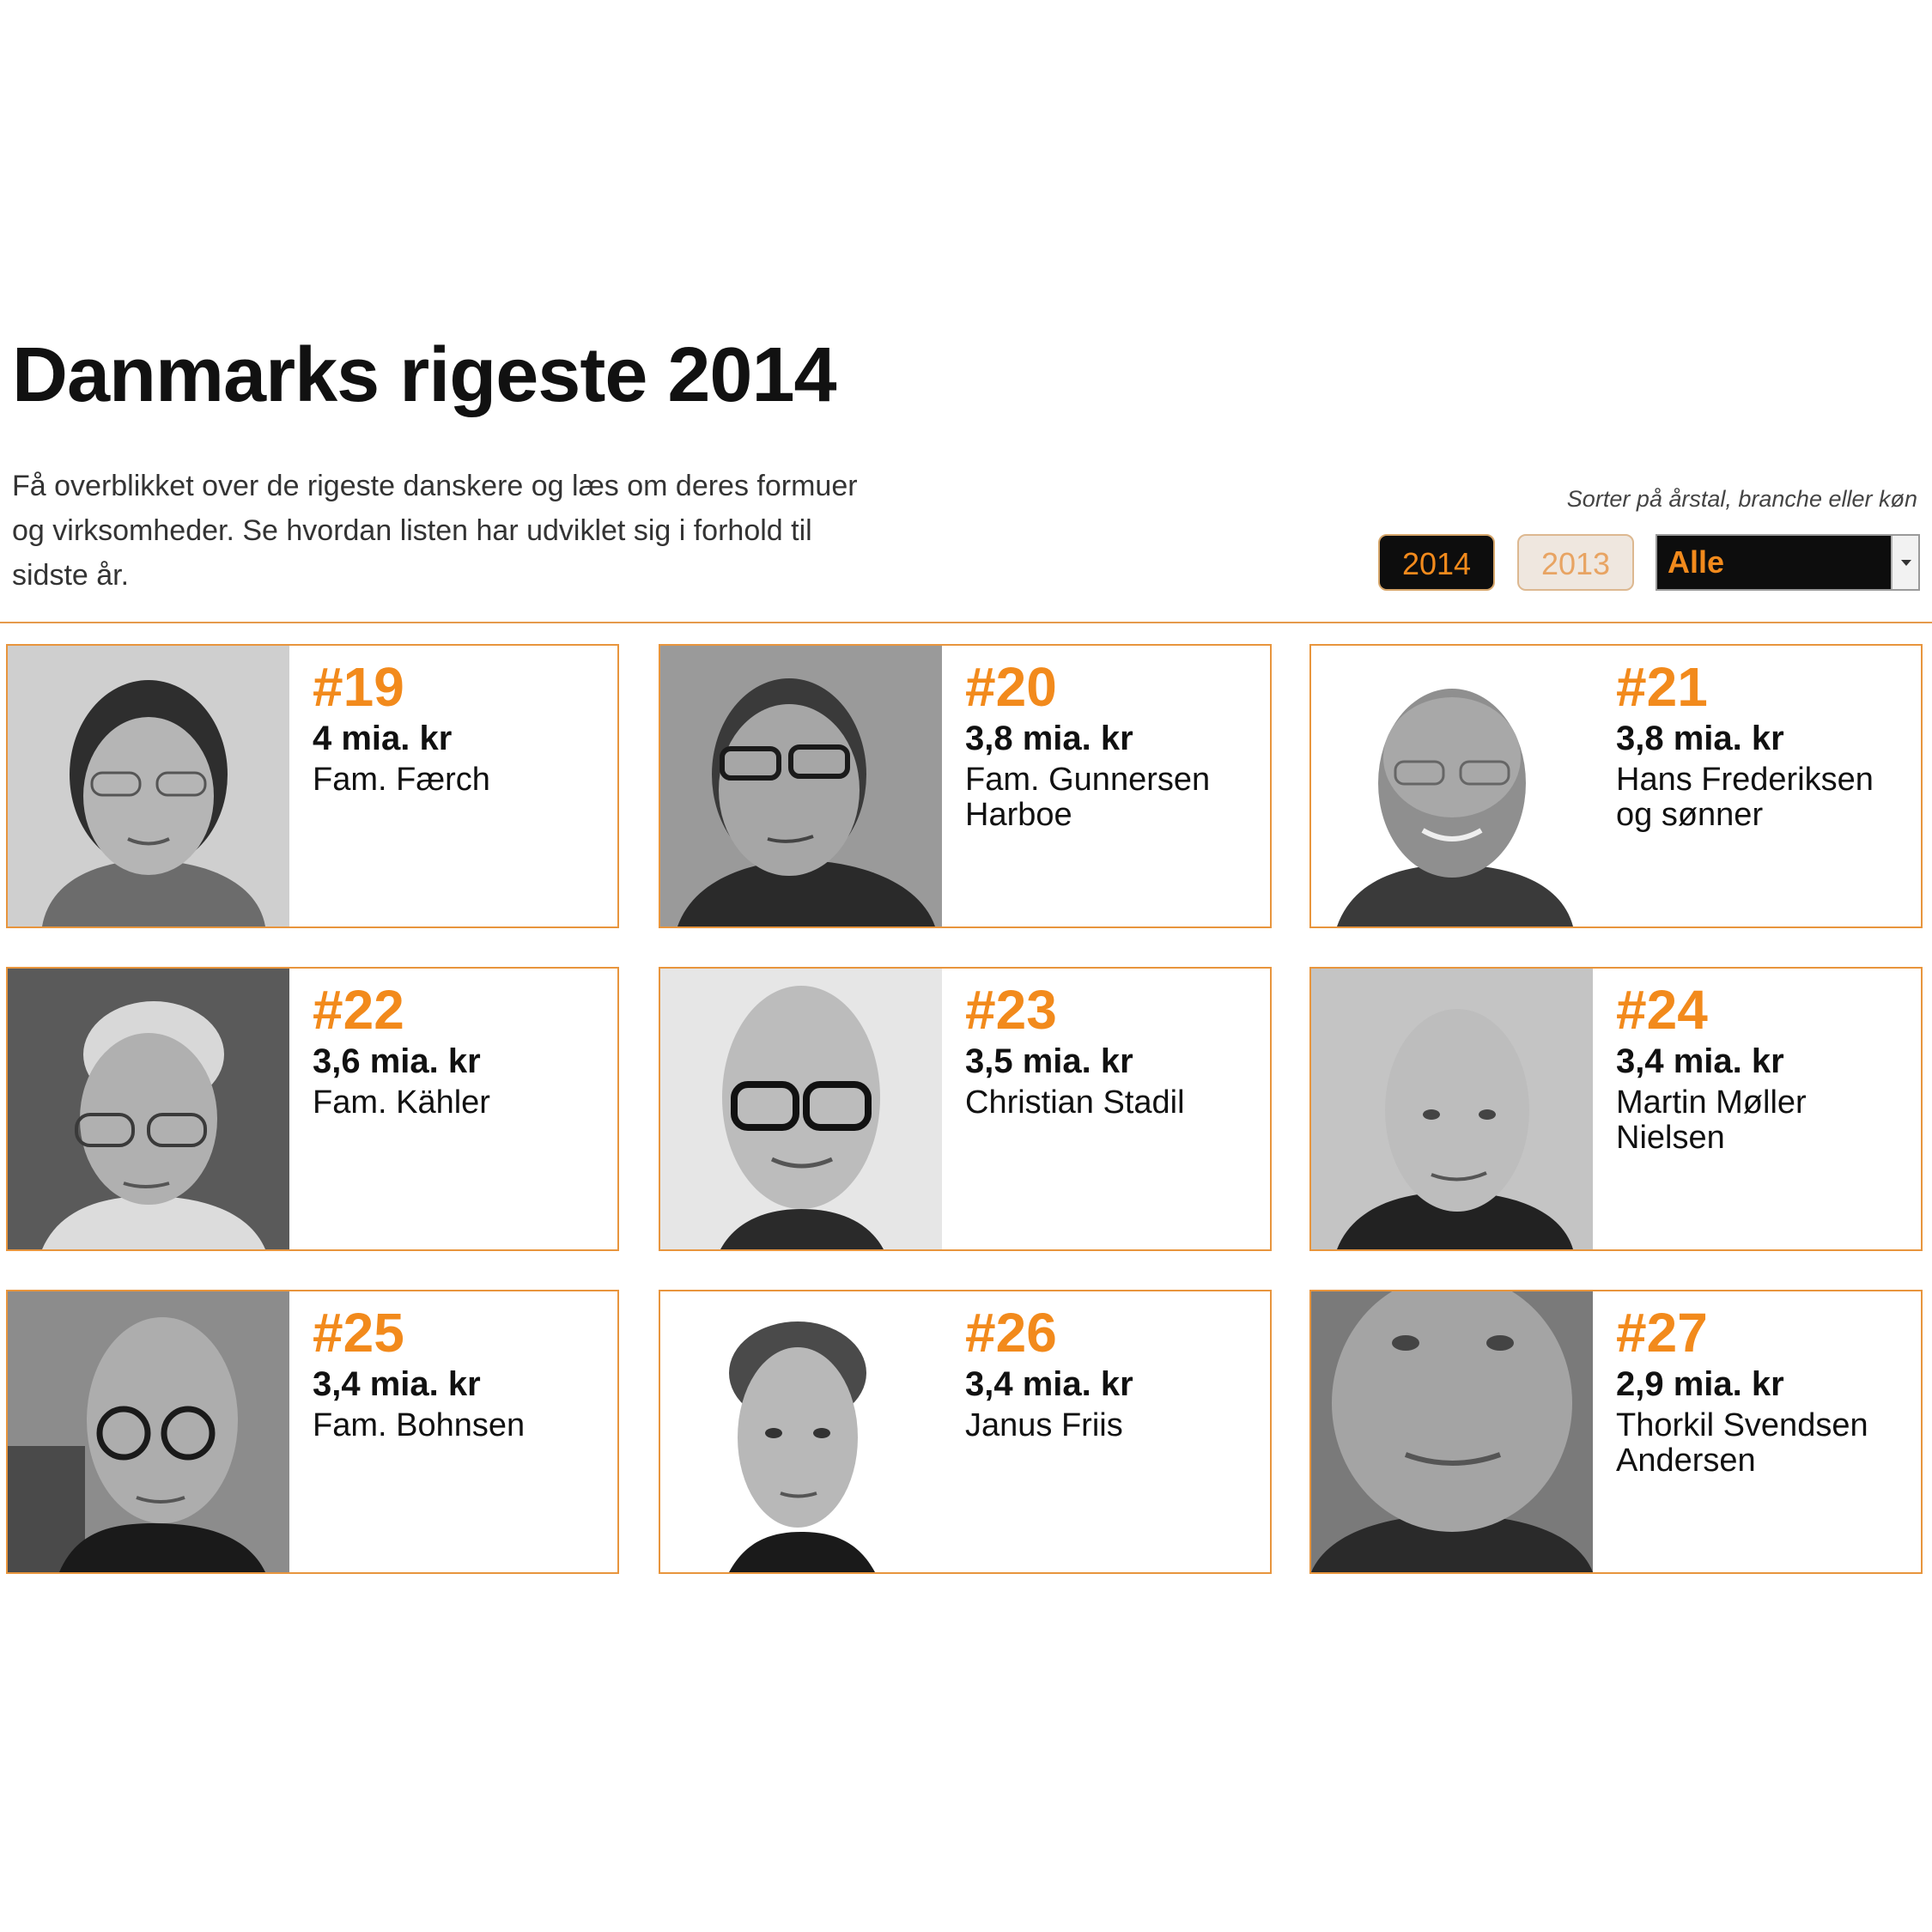  Describe the element at coordinates (1662, 1010) in the screenshot. I see `rank-number: #24` at that location.